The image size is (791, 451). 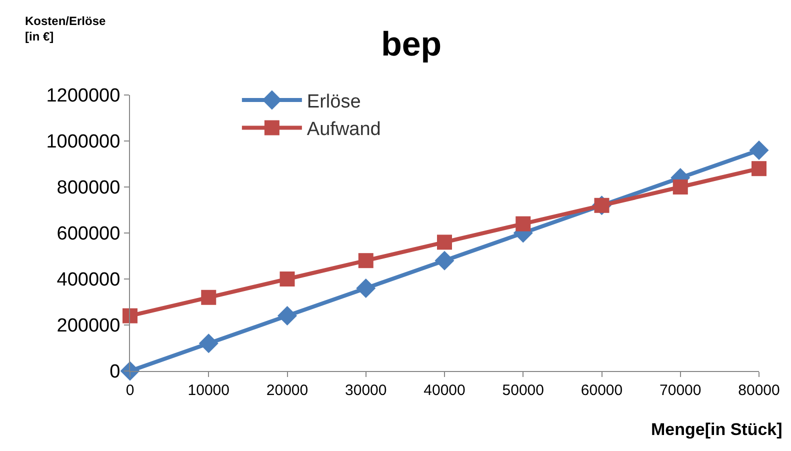 I want to click on y-tick-label: 200000, so click(x=88, y=326).